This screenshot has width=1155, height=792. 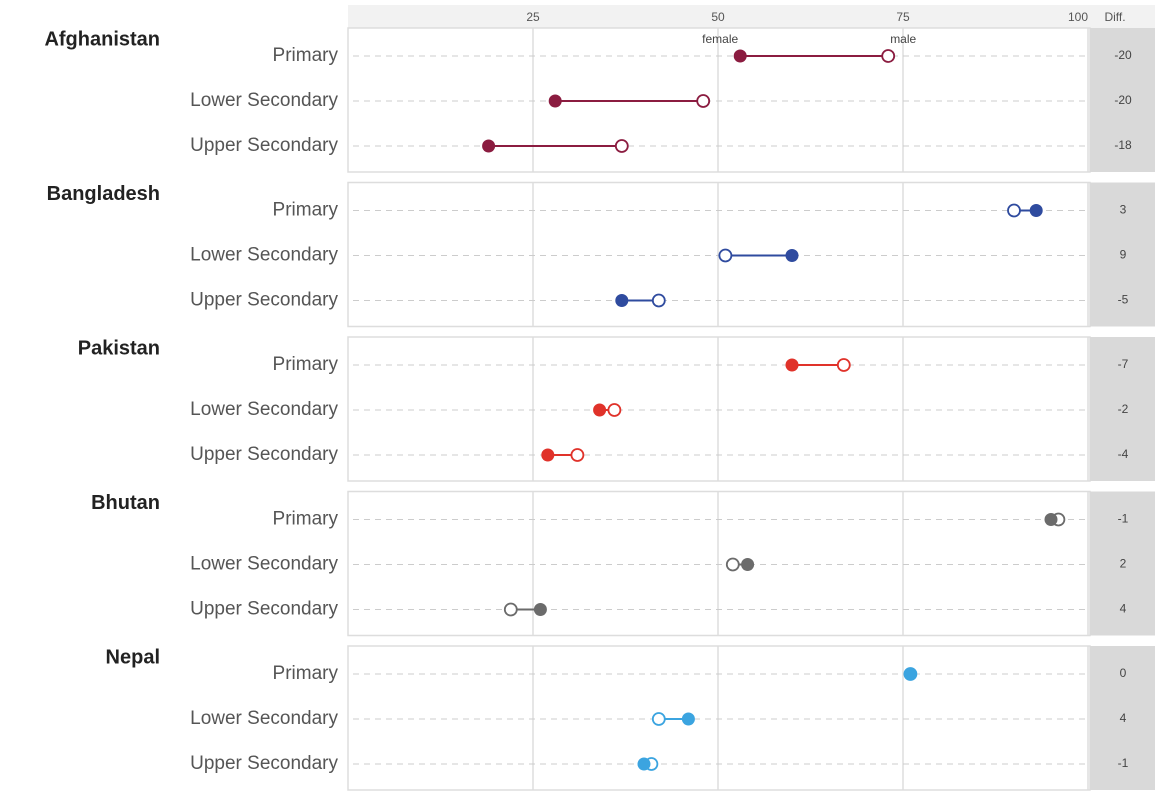 I want to click on diff-title: Diff., so click(x=1114, y=17).